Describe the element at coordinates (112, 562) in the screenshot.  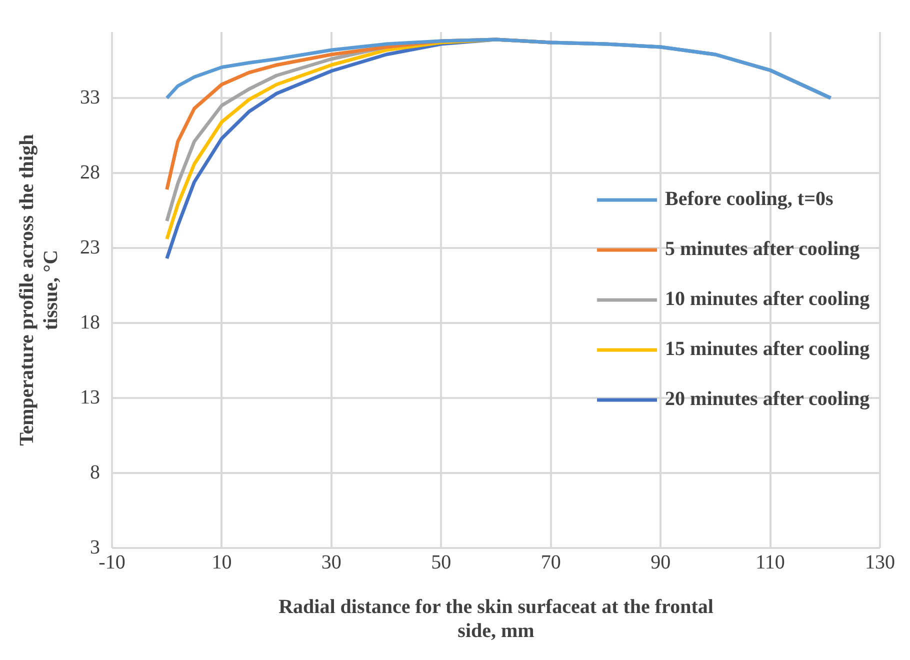
I see `x-tick-label: -10` at that location.